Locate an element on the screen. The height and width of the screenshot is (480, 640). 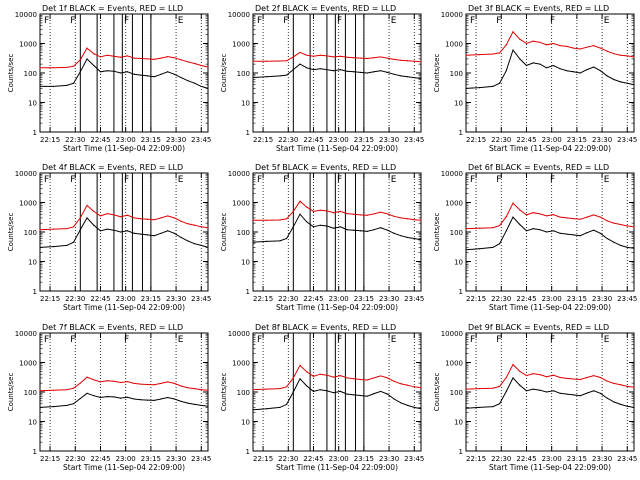
x-axis-label: Start Time (11-Sep-04 22:09:00) is located at coordinates (550, 307).